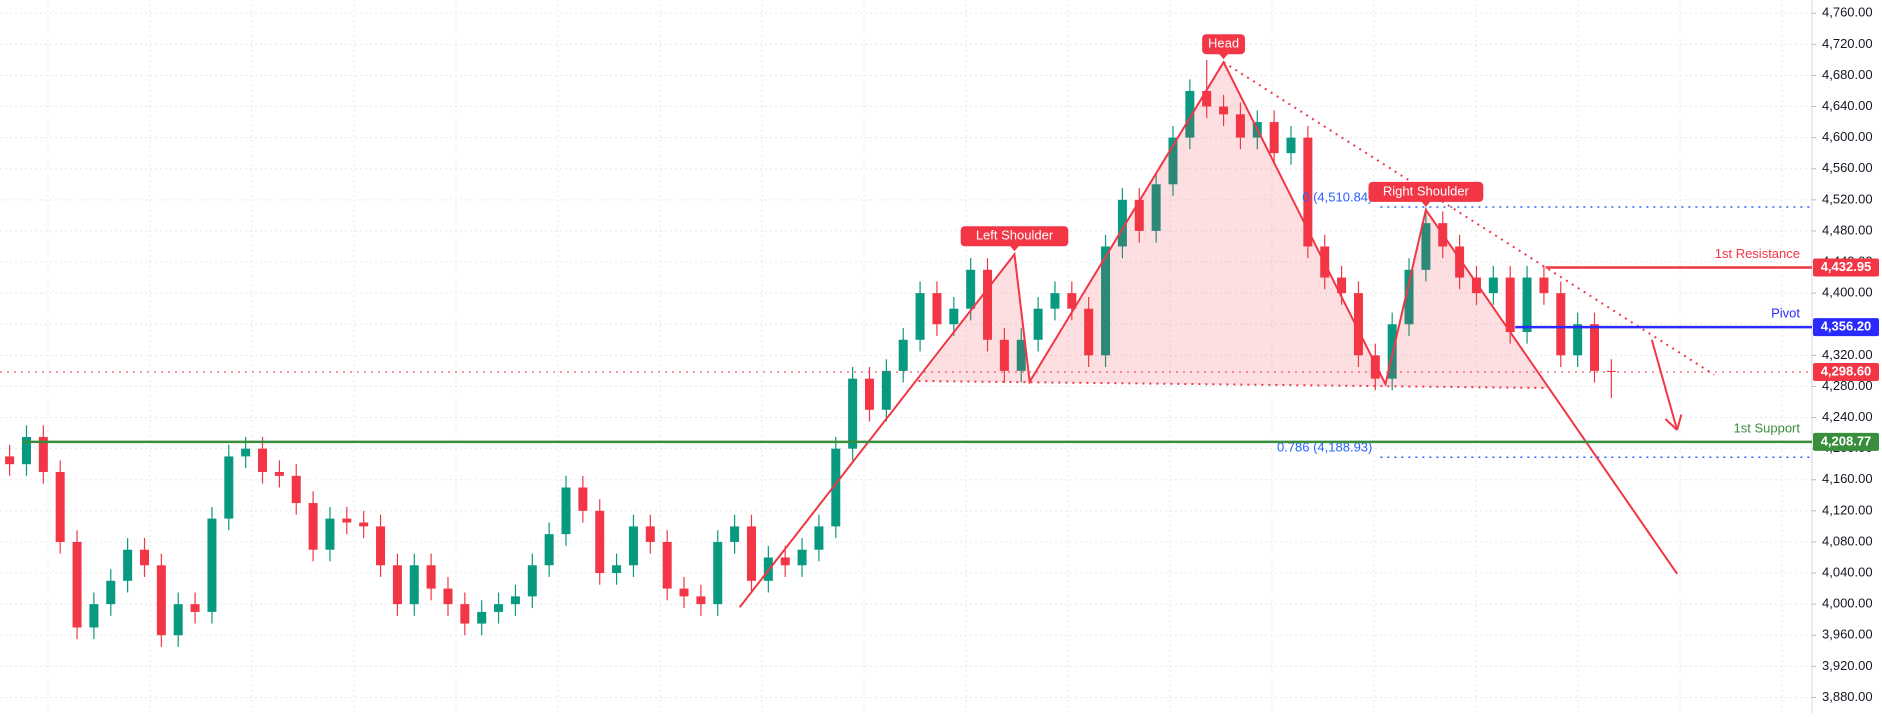 Image resolution: width=1882 pixels, height=718 pixels. Describe the element at coordinates (1847, 229) in the screenshot. I see `y-tick-label: 4,480.00` at that location.